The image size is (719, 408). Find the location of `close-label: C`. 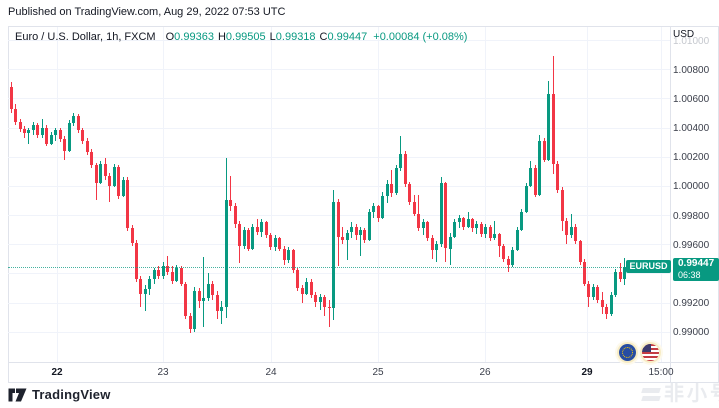

close-label: C is located at coordinates (323, 37).